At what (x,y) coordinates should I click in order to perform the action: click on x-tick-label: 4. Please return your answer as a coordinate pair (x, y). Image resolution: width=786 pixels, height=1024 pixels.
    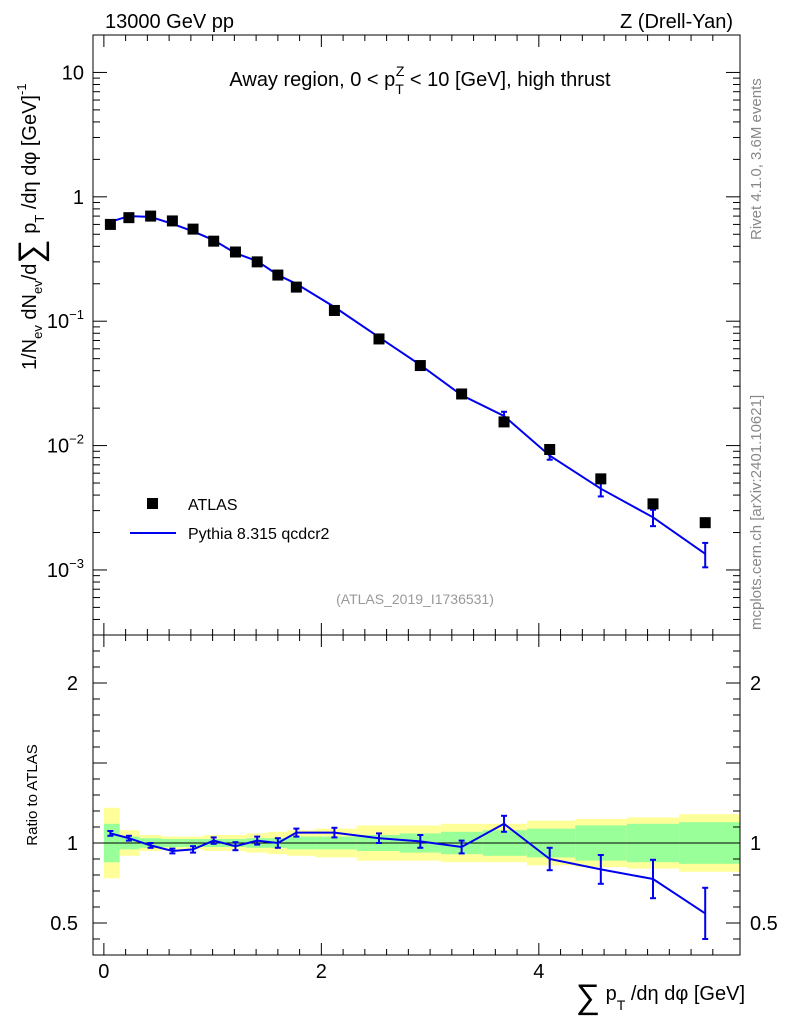
    Looking at the image, I should click on (538, 972).